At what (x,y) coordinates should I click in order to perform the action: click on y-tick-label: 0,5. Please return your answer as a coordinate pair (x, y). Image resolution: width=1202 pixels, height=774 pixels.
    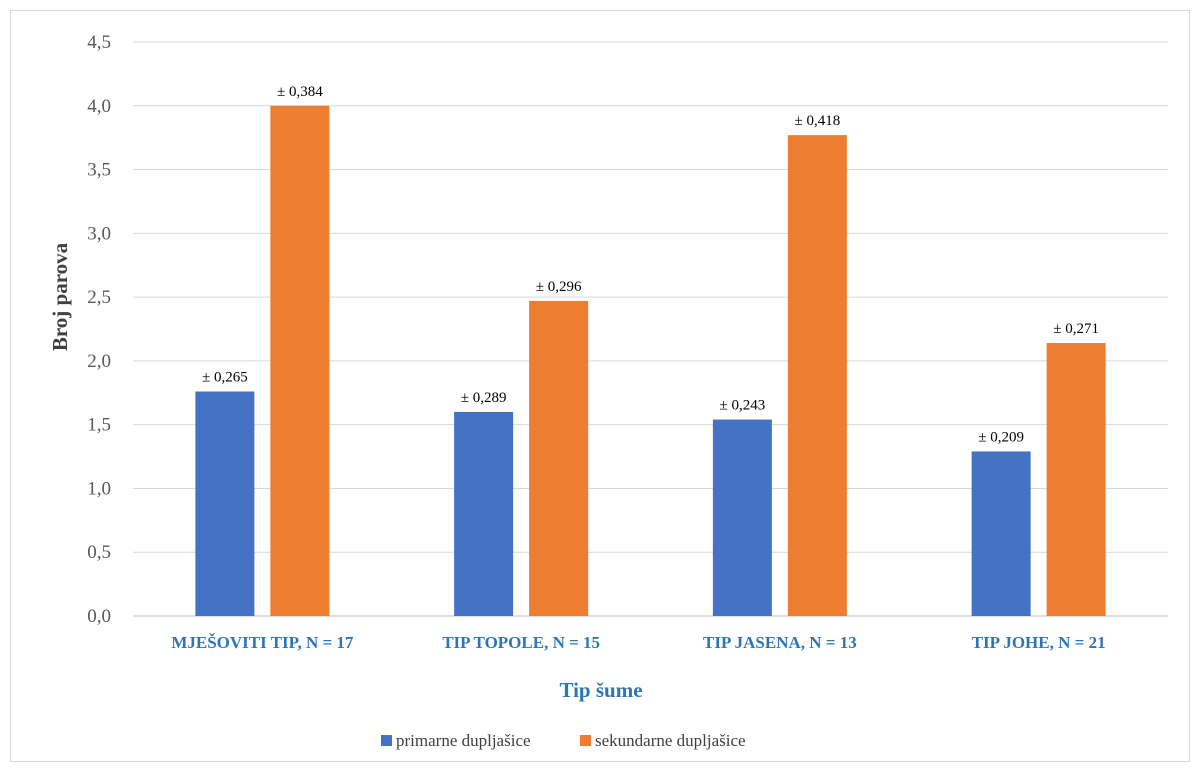
    Looking at the image, I should click on (99, 552).